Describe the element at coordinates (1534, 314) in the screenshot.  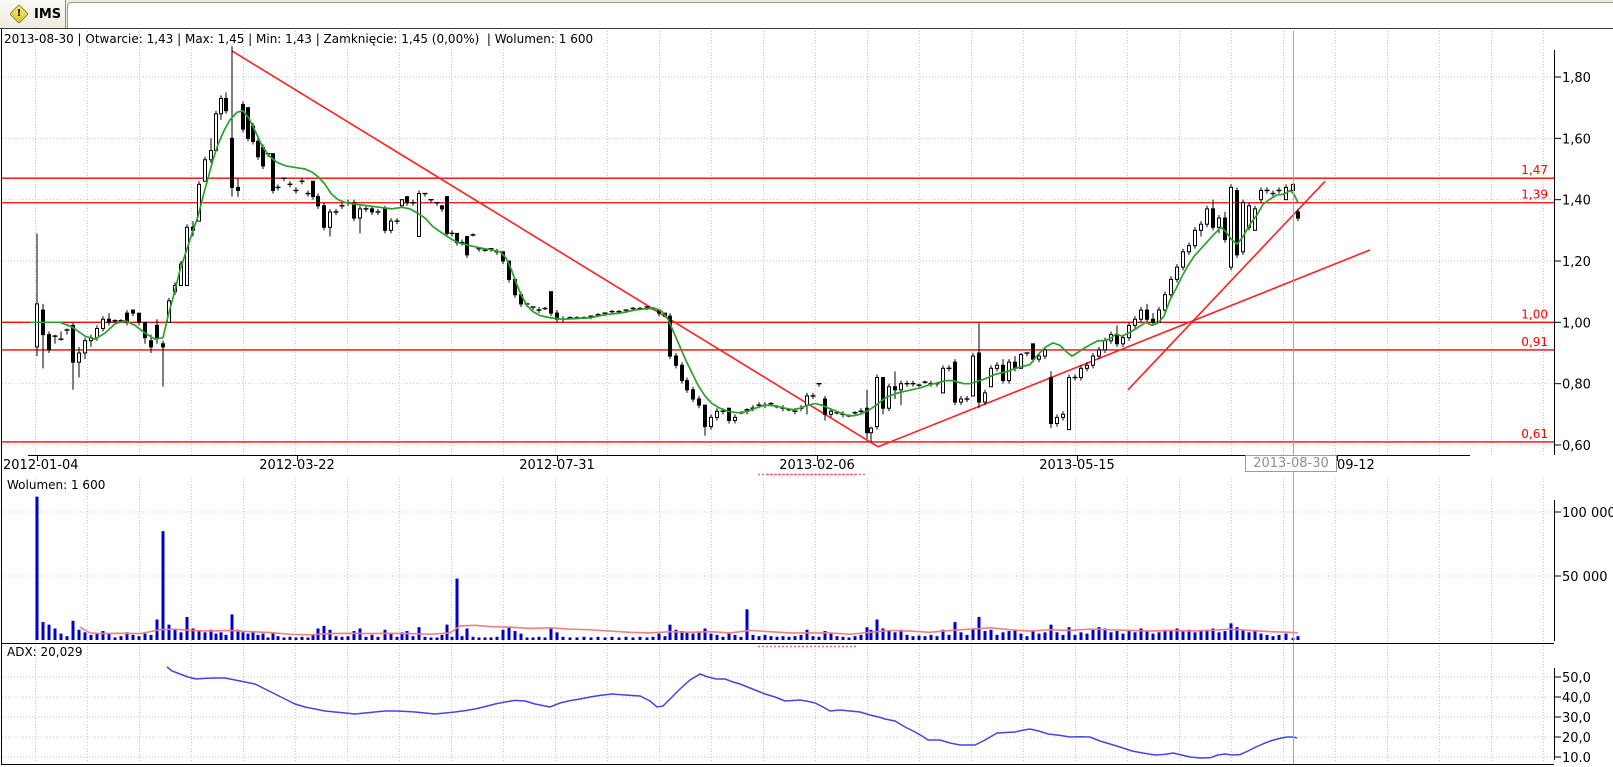
I see `level-label: 1,00` at that location.